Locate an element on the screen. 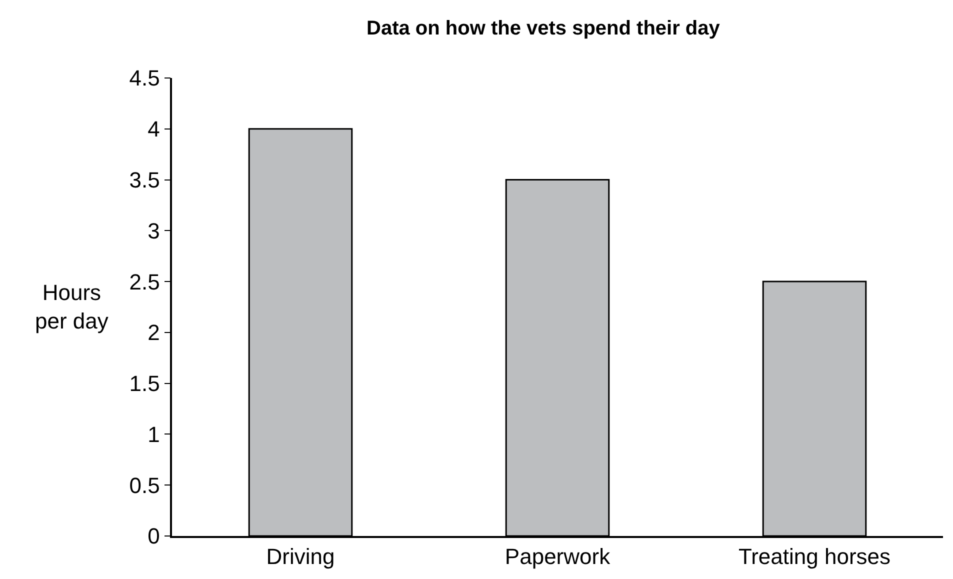 The width and height of the screenshot is (953, 579). x-tick-label: Driving is located at coordinates (300, 557).